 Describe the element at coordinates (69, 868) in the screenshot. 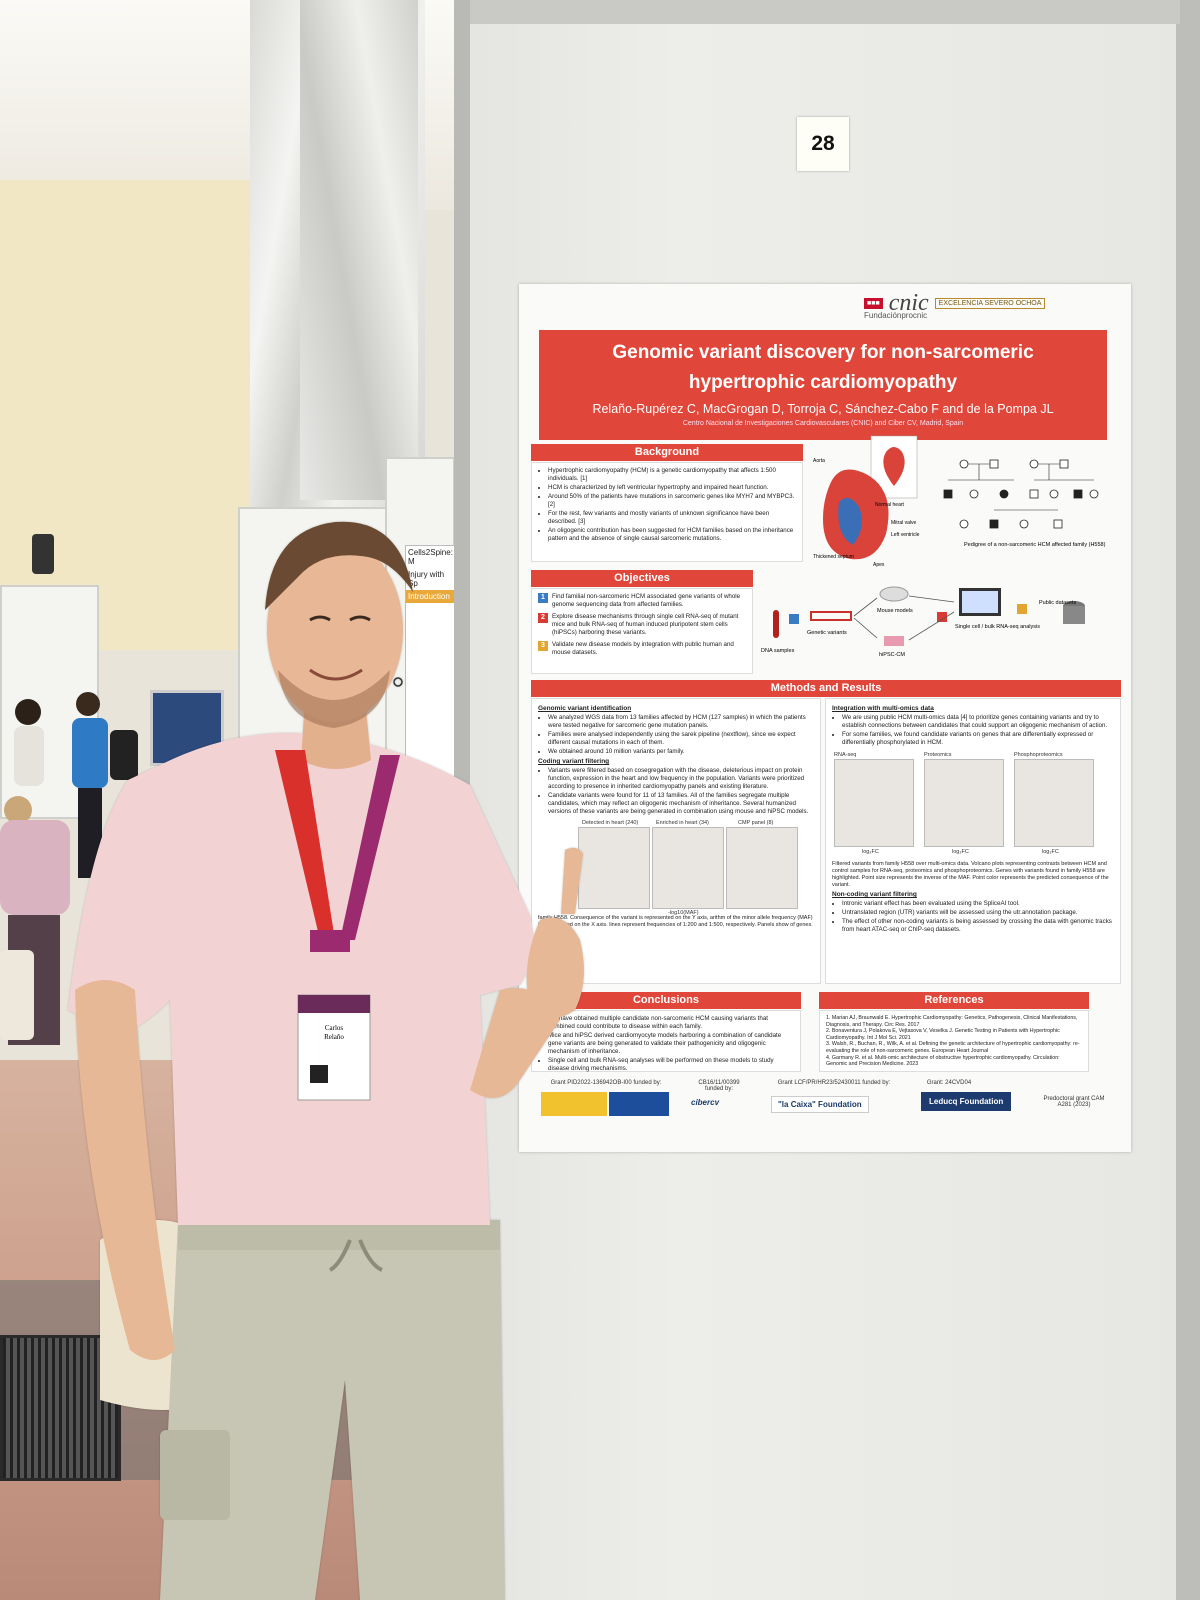

I see `background-people` at that location.